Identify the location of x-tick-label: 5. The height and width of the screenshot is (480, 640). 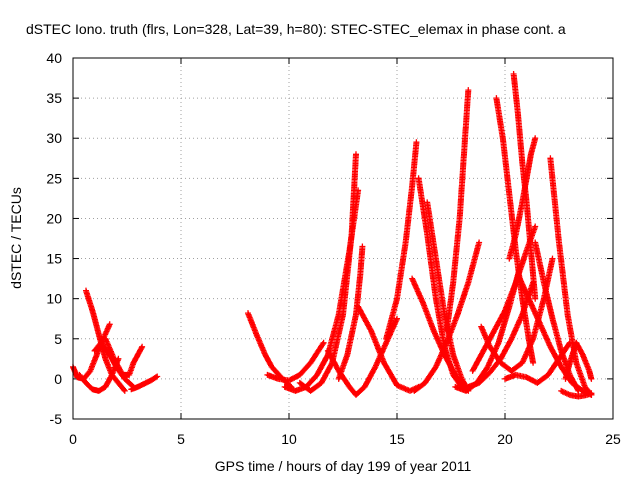
(181, 439).